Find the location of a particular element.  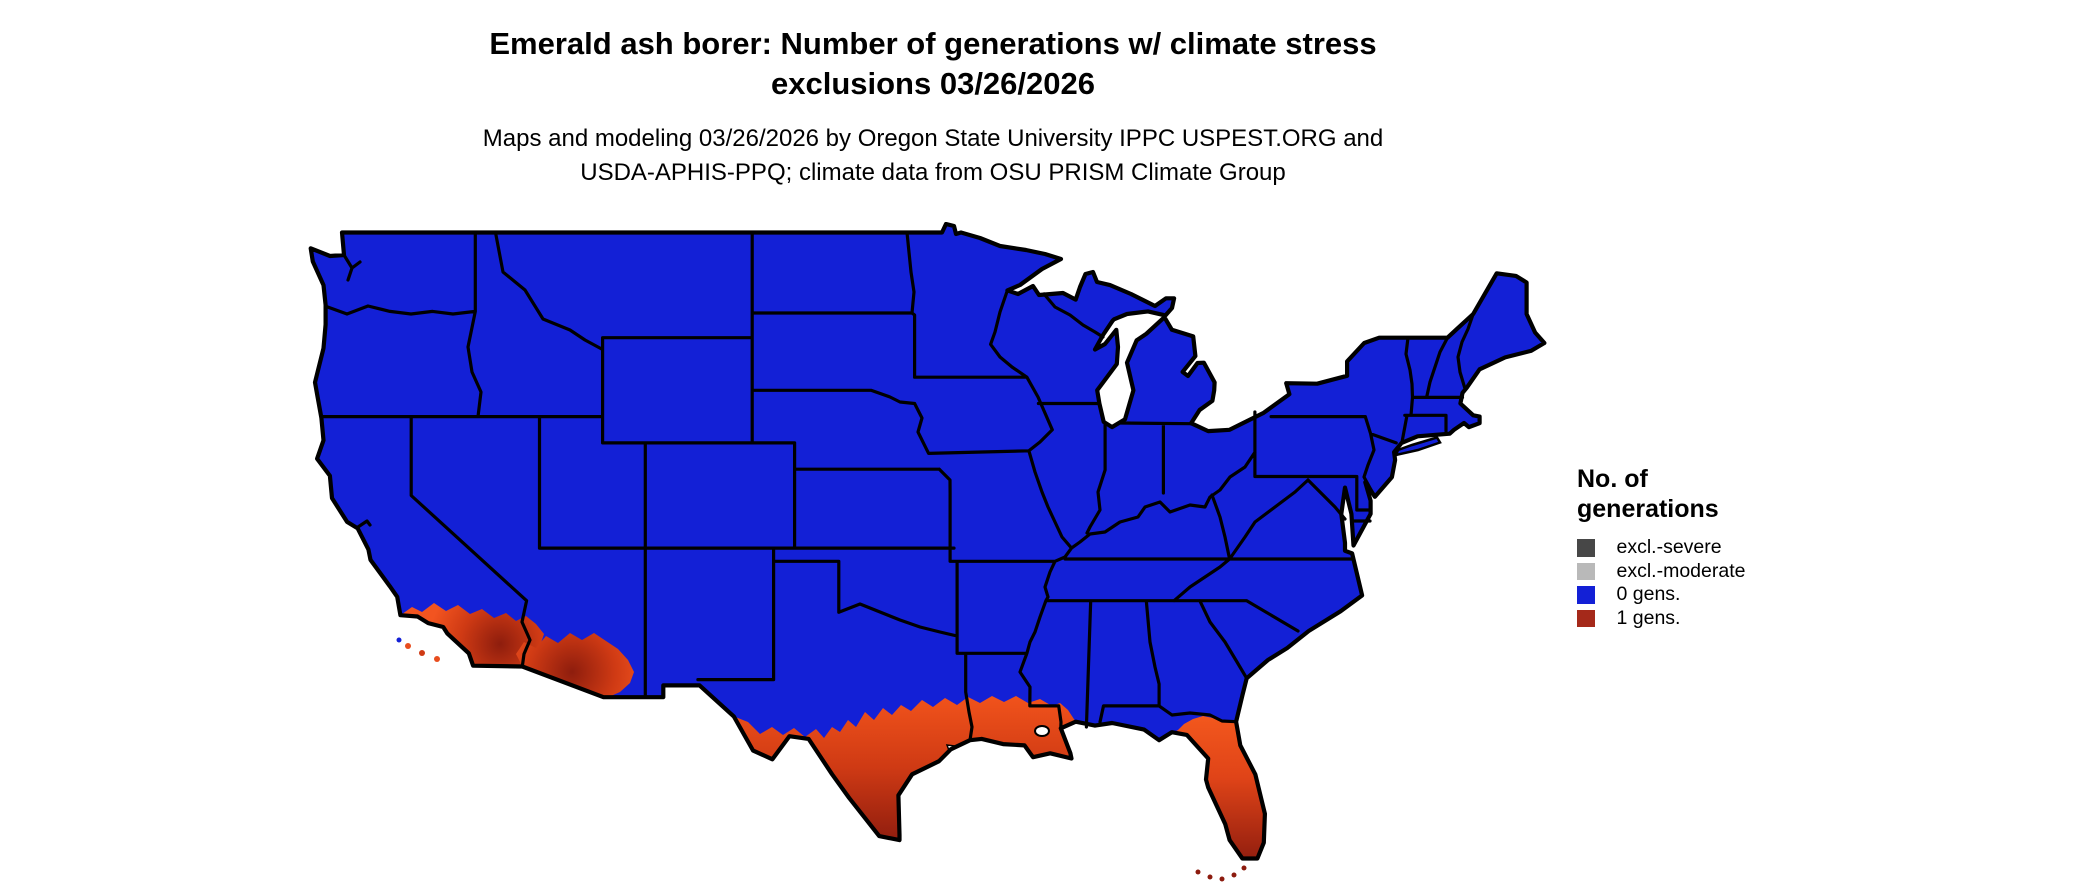

long-island is located at coordinates (1417, 446).